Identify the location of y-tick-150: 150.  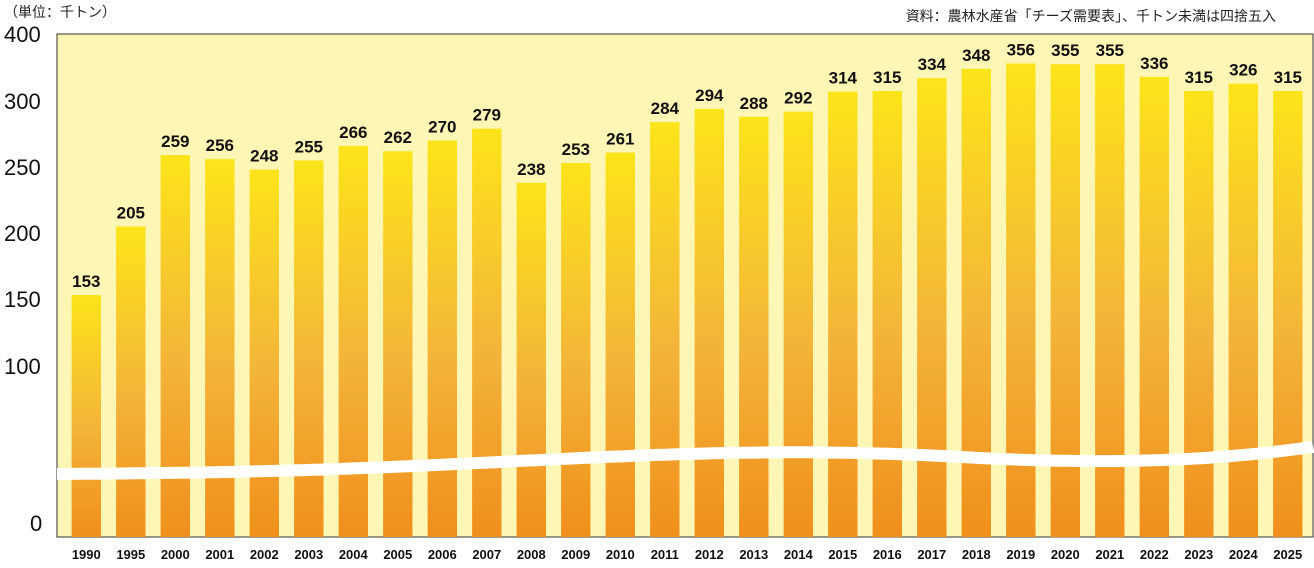
(22, 299).